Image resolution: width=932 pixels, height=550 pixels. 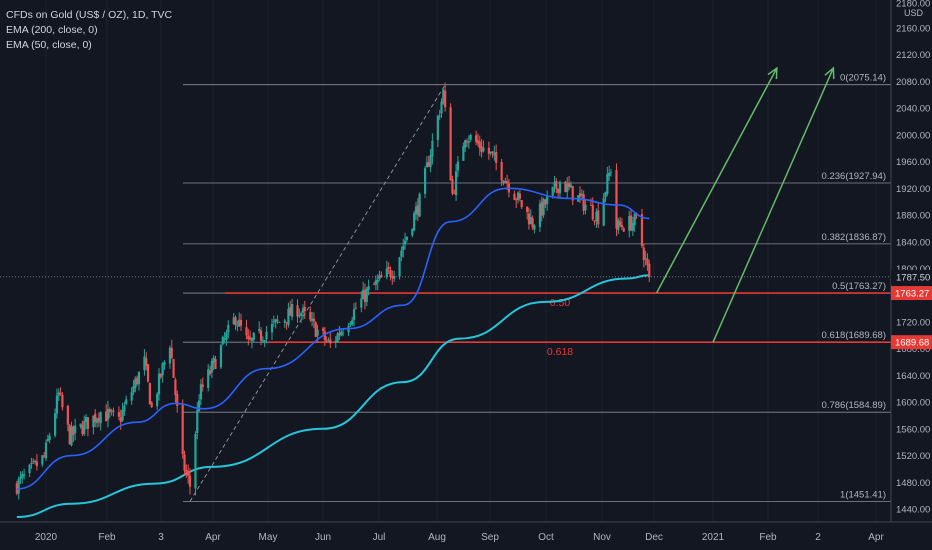 I want to click on price-tick-label: 1520.00, so click(x=913, y=456).